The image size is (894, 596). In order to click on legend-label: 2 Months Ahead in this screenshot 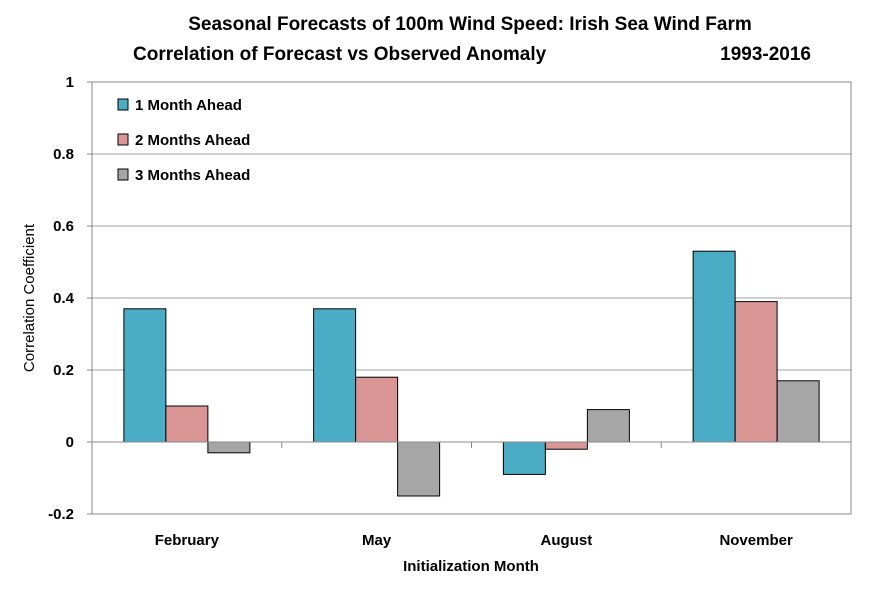, I will do `click(192, 140)`.